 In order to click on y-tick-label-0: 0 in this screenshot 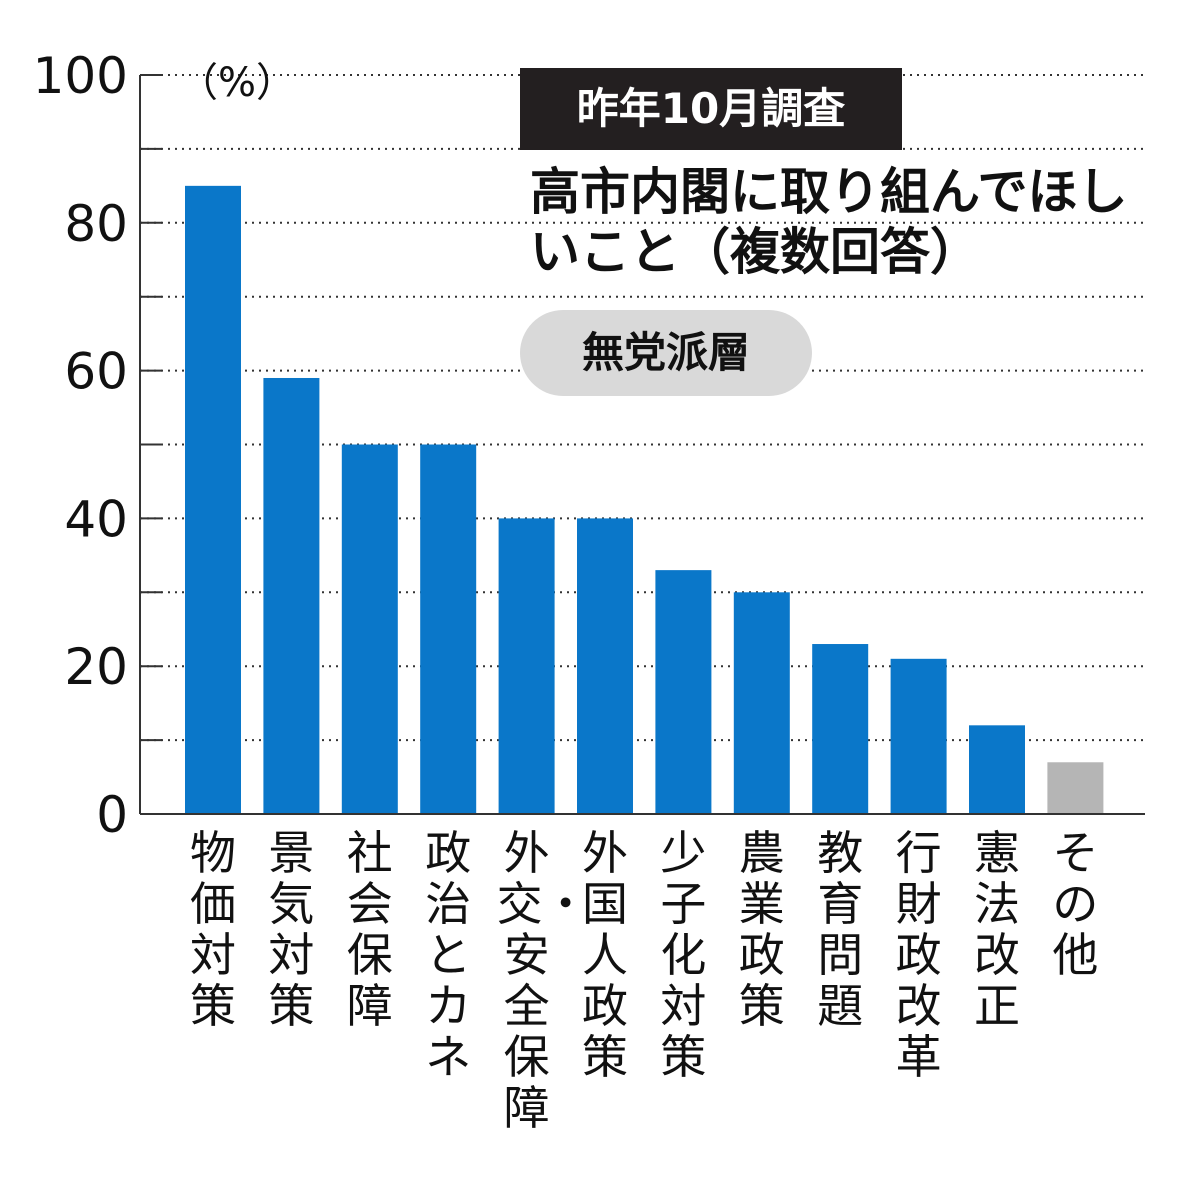, I will do `click(112, 815)`.